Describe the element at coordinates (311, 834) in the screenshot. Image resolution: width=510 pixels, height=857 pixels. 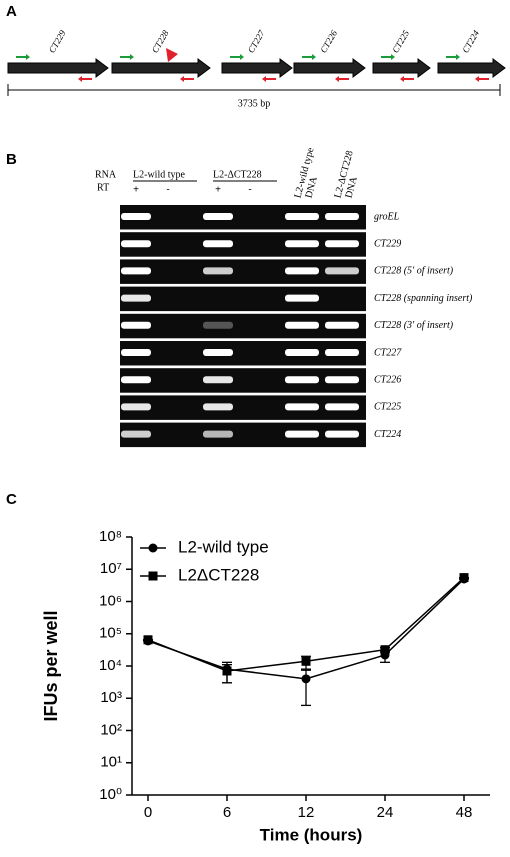
I see `x-axis-label: Time (hours)` at that location.